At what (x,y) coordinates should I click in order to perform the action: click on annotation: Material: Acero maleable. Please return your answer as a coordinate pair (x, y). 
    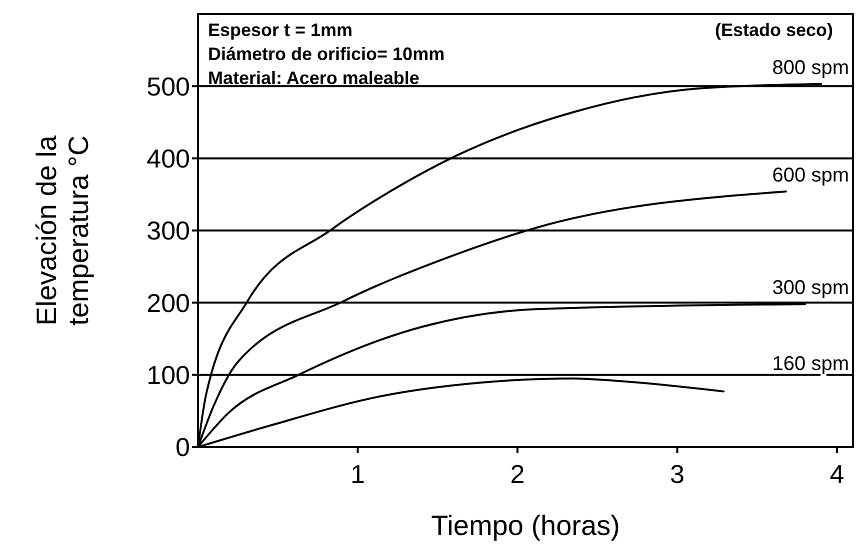
    Looking at the image, I should click on (314, 78).